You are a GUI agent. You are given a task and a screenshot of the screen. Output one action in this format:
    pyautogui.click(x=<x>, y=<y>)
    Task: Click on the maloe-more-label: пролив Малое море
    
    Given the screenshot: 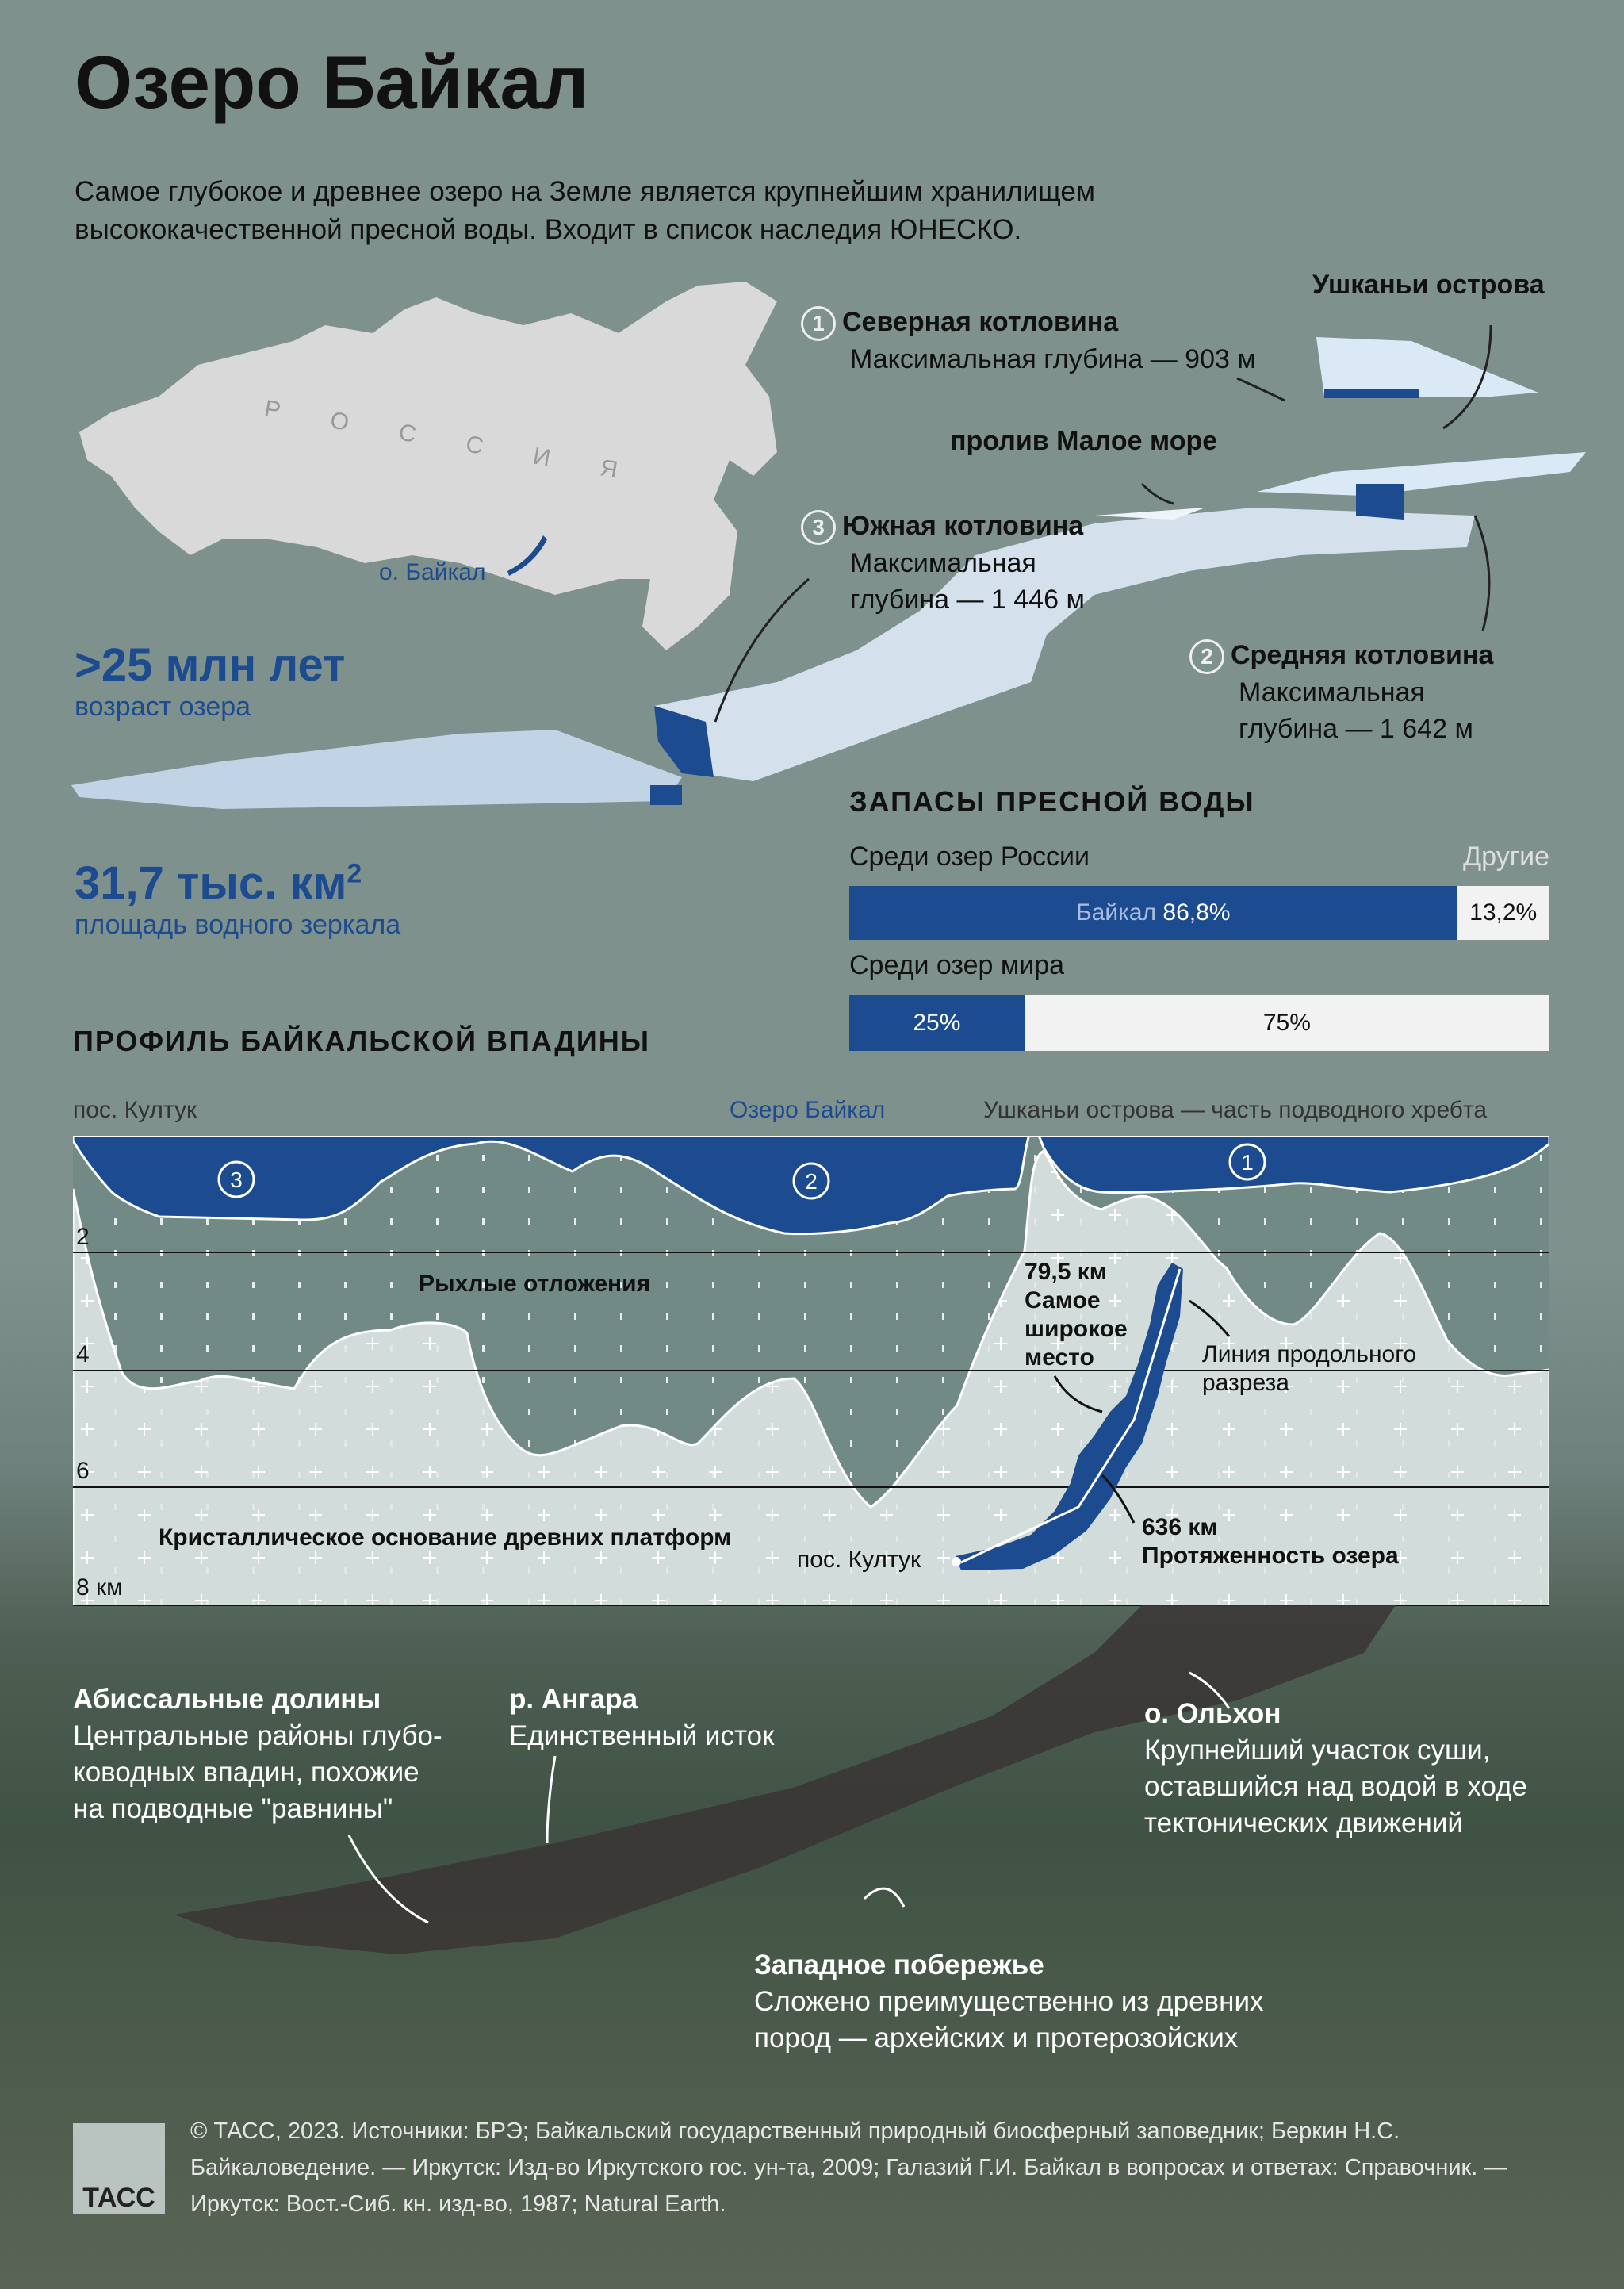 What is the action you would take?
    pyautogui.click(x=1084, y=441)
    